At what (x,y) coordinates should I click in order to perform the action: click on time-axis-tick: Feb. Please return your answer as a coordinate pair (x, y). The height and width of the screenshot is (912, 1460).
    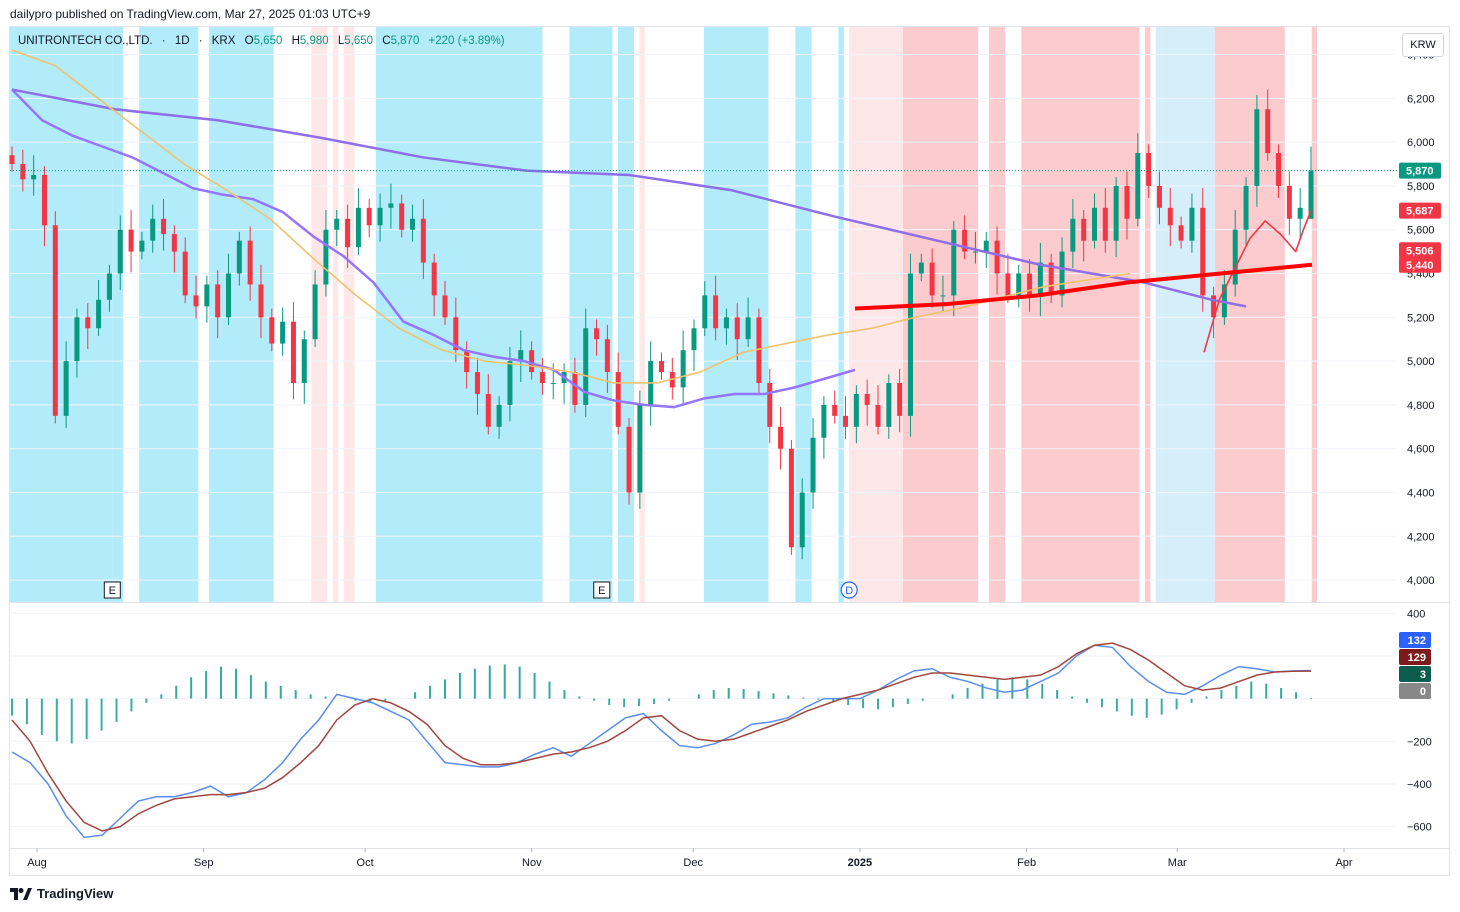
    Looking at the image, I should click on (1026, 863).